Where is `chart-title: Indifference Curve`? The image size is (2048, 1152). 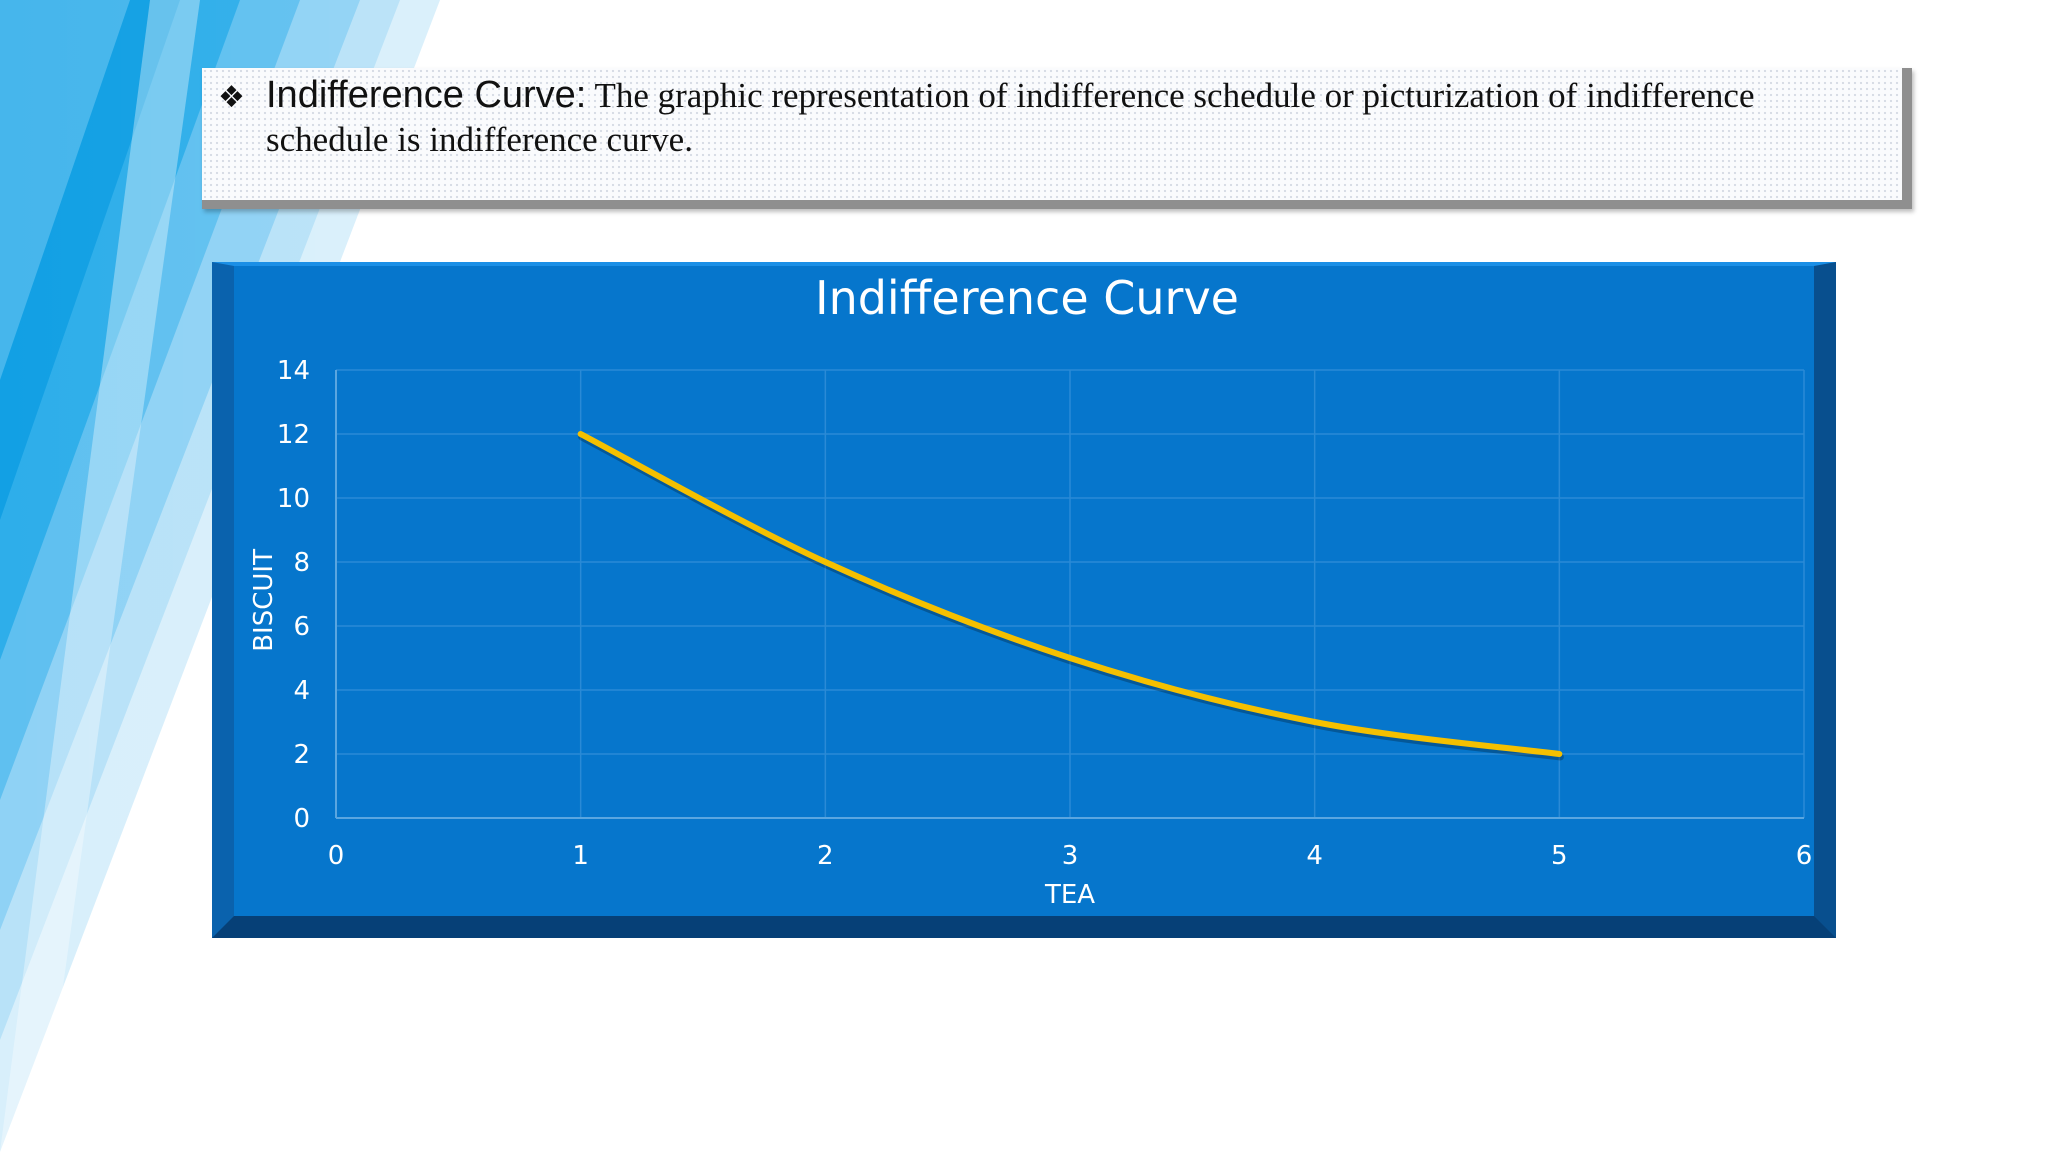
chart-title: Indifference Curve is located at coordinates (1027, 298).